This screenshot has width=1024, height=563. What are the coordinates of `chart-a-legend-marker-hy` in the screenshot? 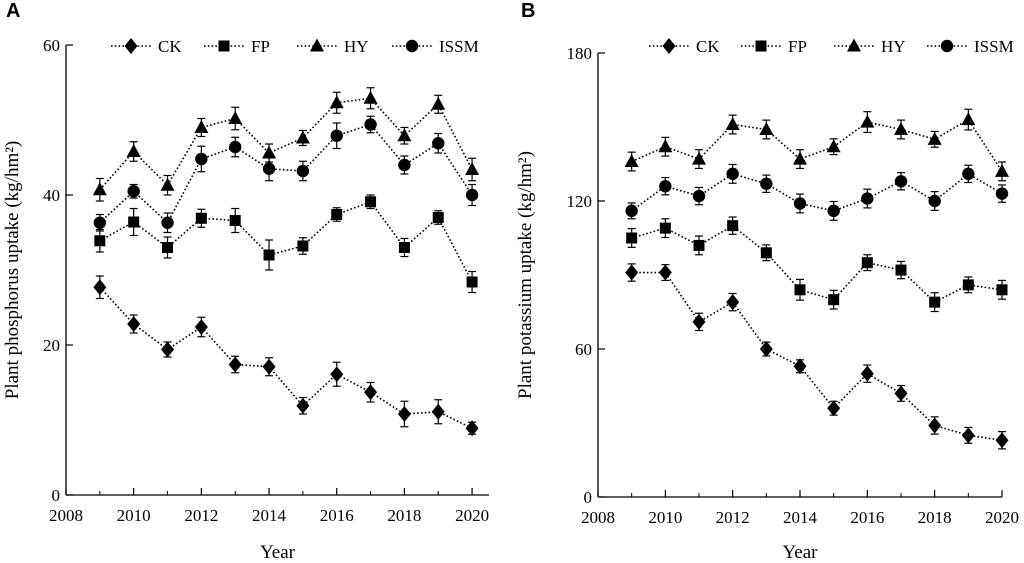 It's located at (317, 45).